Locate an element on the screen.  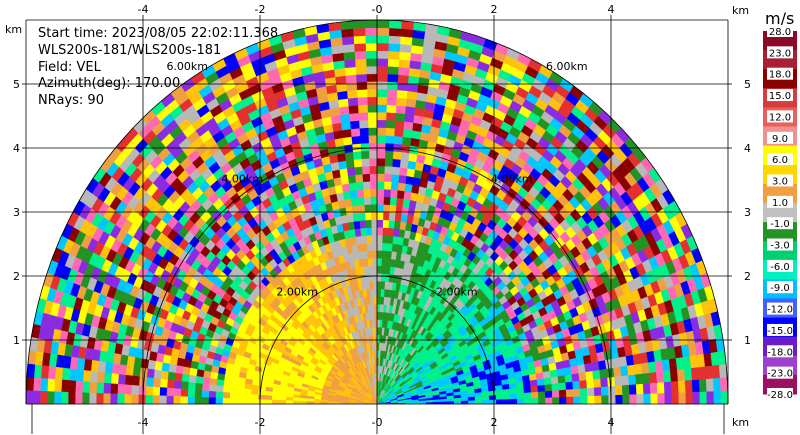
colorbar-label: 9.0 is located at coordinates (780, 139).